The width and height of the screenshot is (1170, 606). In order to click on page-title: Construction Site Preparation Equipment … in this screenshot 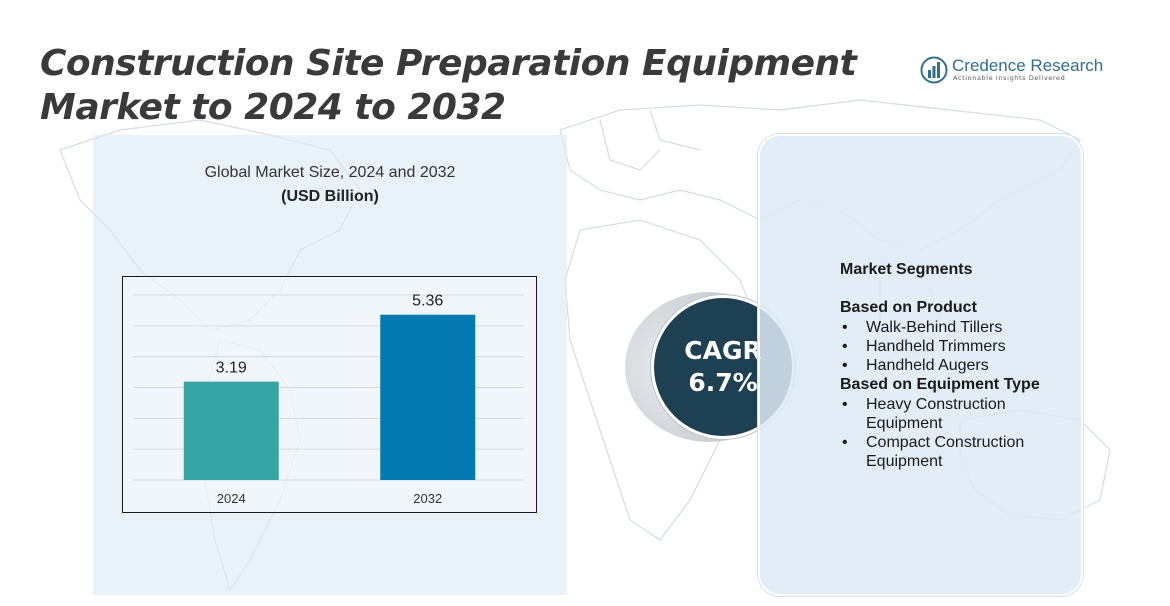, I will do `click(448, 85)`.